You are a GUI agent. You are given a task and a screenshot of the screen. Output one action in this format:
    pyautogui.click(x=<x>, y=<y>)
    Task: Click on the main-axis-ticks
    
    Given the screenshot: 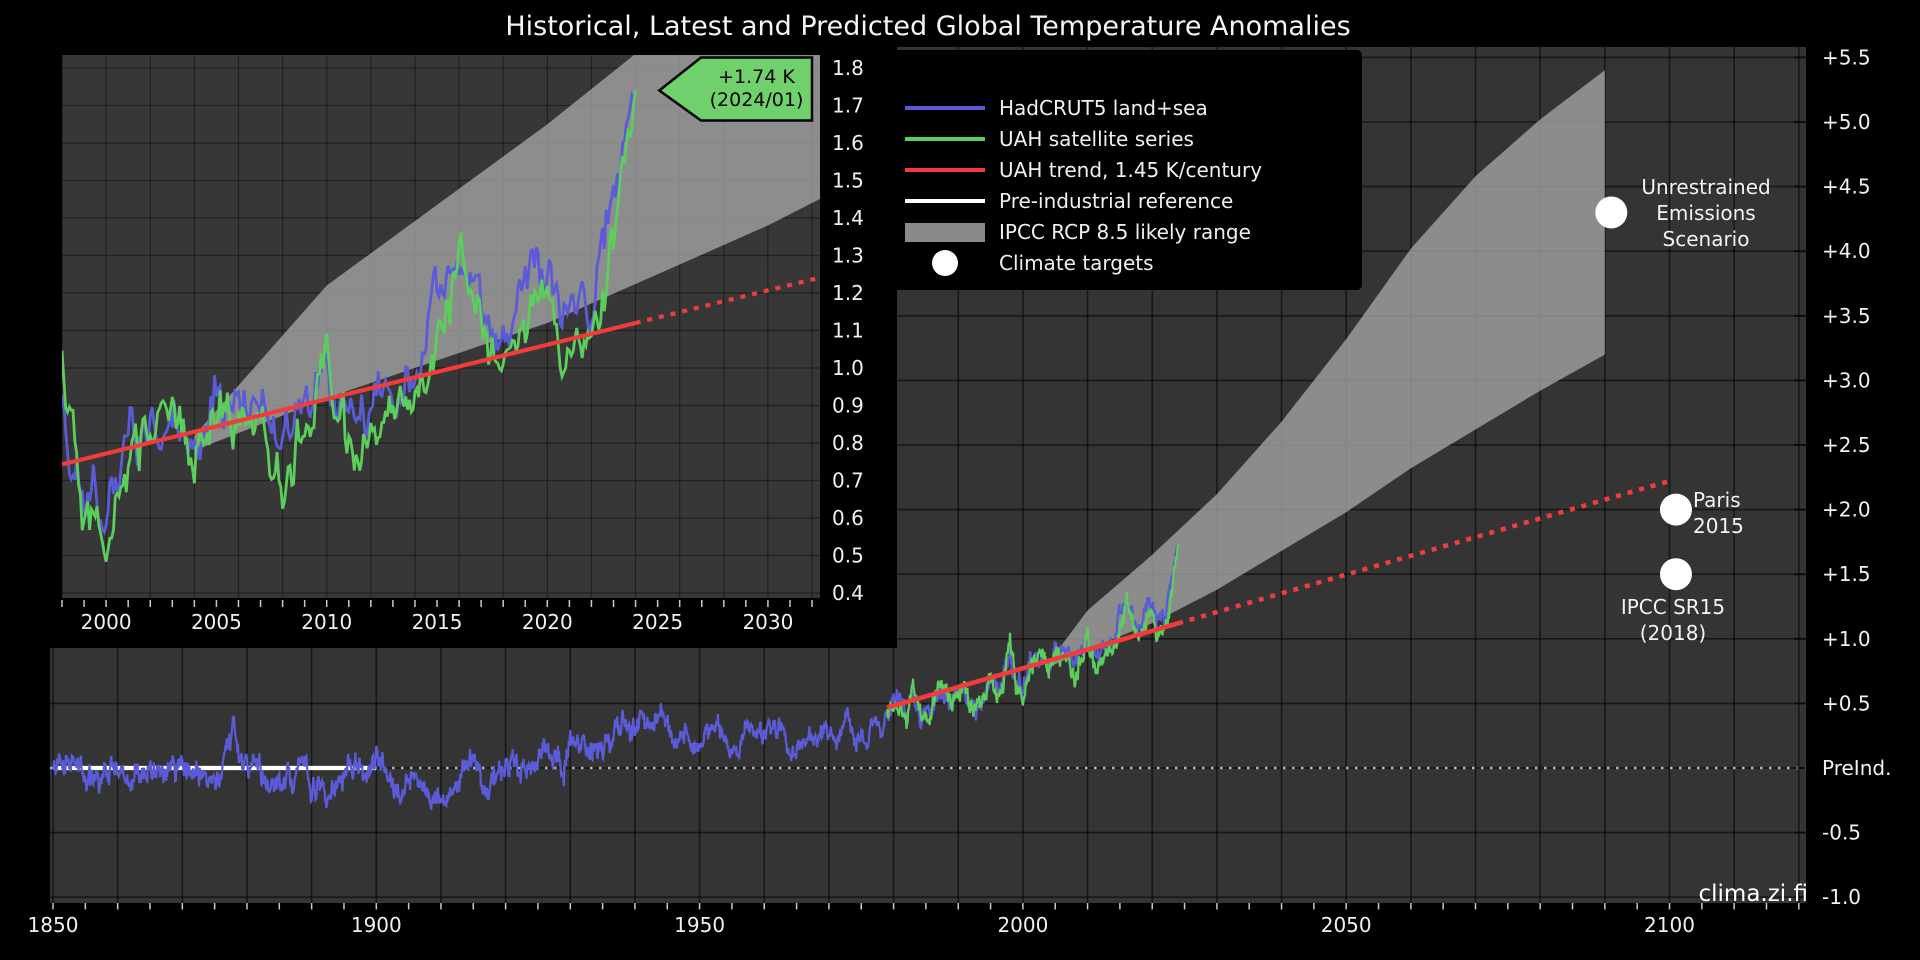 What is the action you would take?
    pyautogui.click(x=926, y=906)
    